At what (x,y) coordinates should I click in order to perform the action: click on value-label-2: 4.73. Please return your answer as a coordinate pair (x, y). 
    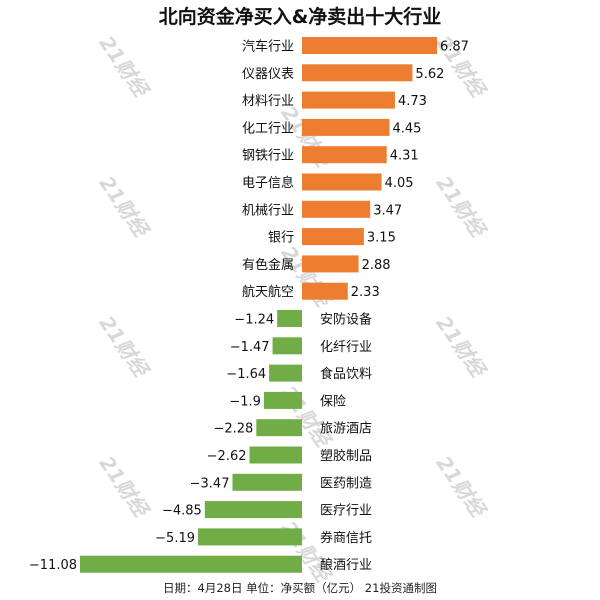
    Looking at the image, I should click on (412, 101).